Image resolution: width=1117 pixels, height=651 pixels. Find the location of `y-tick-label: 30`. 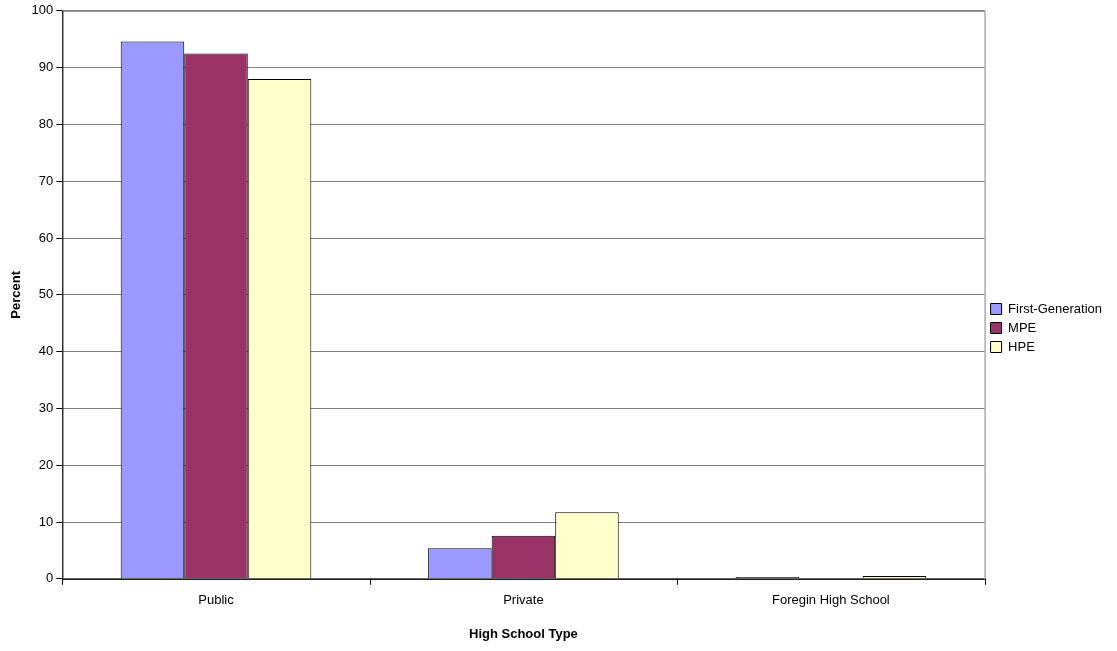

y-tick-label: 30 is located at coordinates (46, 407).